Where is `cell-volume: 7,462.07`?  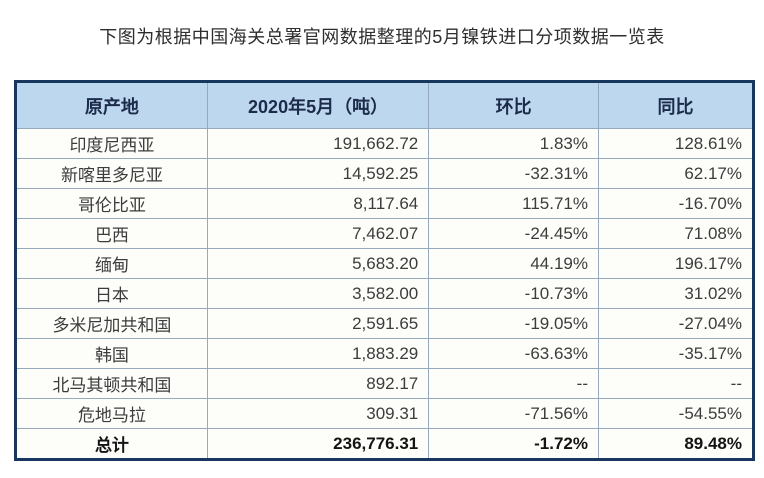 cell-volume: 7,462.07 is located at coordinates (318, 233).